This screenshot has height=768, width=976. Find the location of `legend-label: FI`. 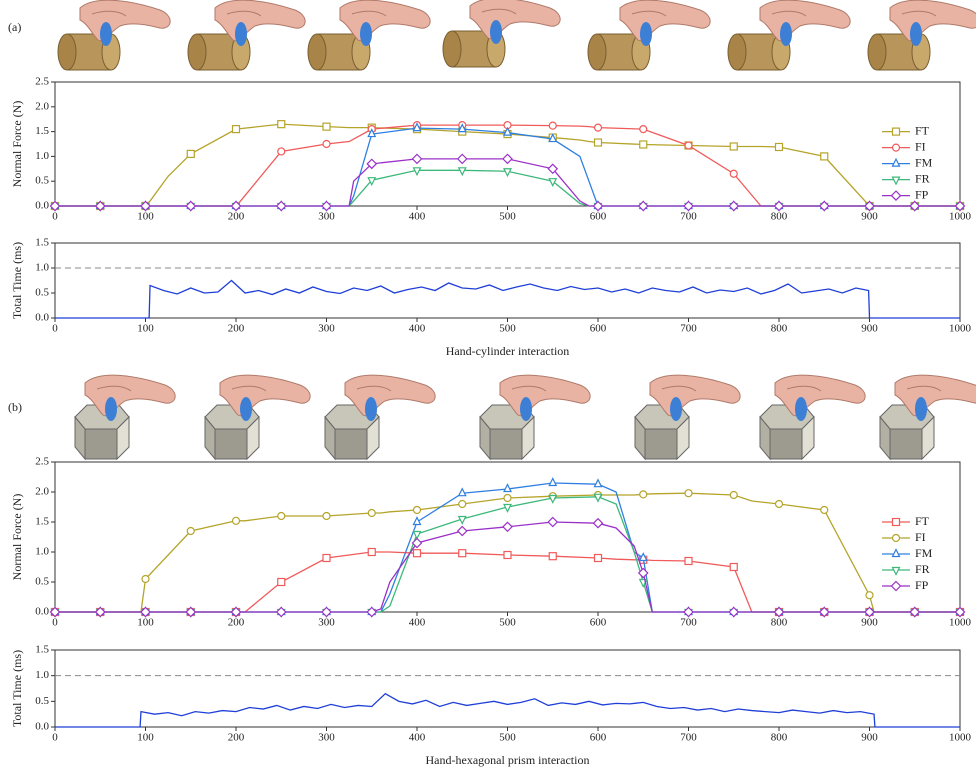

legend-label: FI is located at coordinates (920, 537).